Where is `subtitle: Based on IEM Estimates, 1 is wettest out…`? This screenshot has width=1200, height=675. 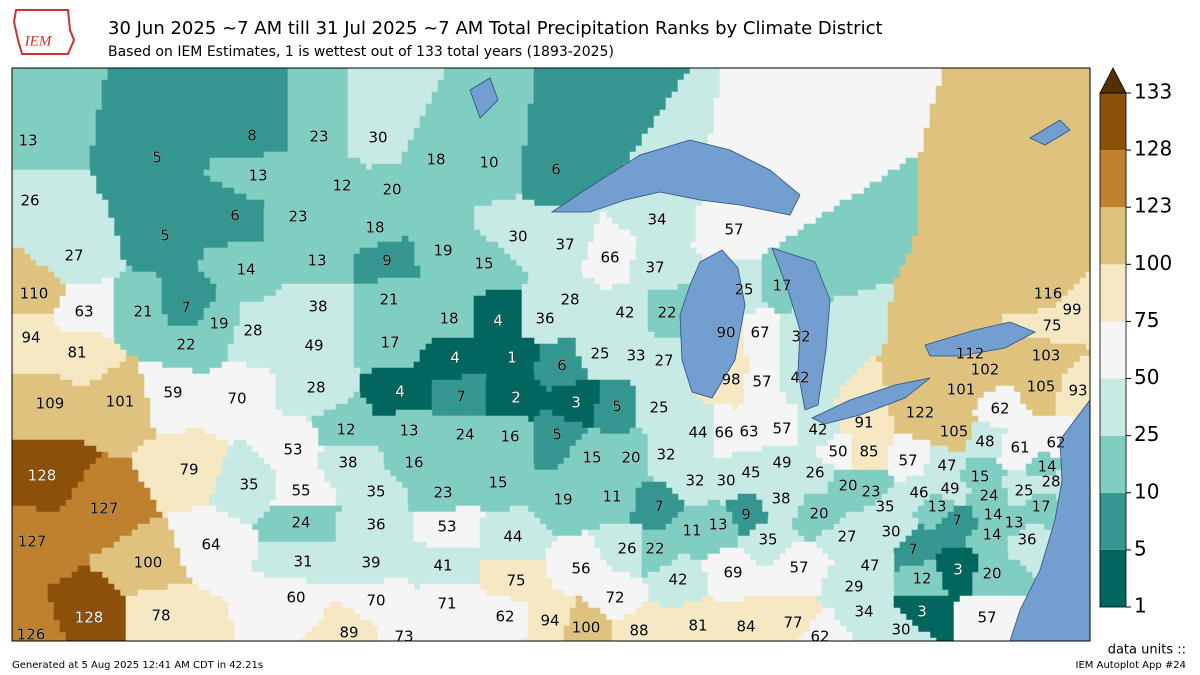 subtitle: Based on IEM Estimates, 1 is wettest out… is located at coordinates (361, 52).